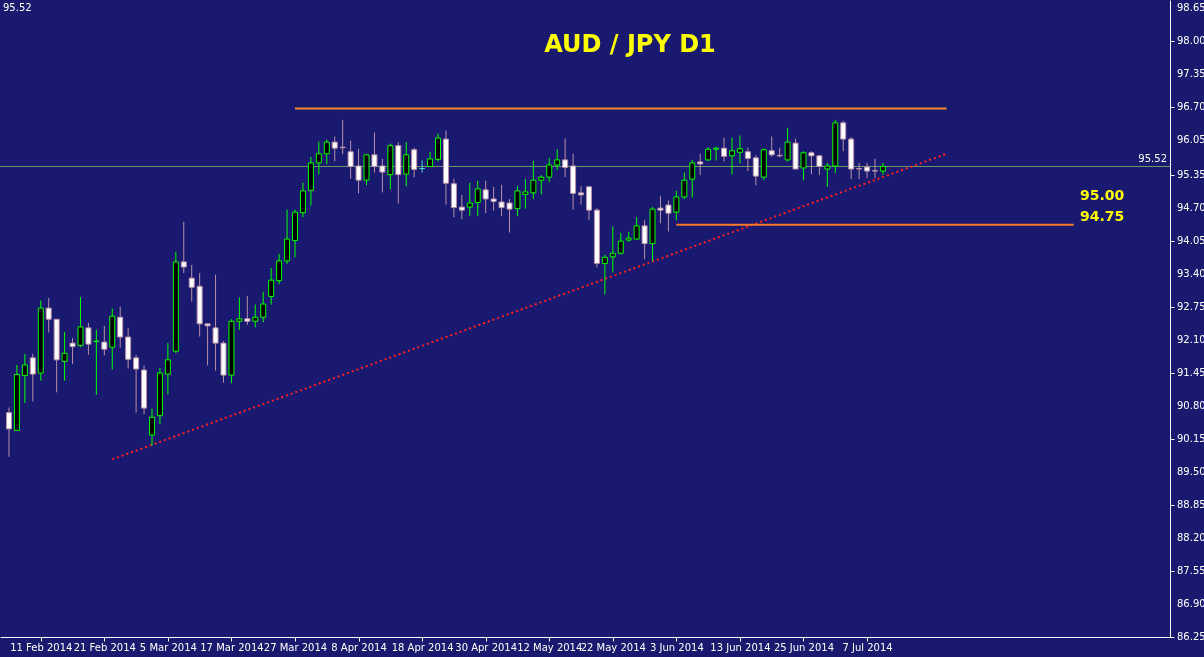  What do you see at coordinates (1190, 139) in the screenshot?
I see `y-tick-label: 96.05` at bounding box center [1190, 139].